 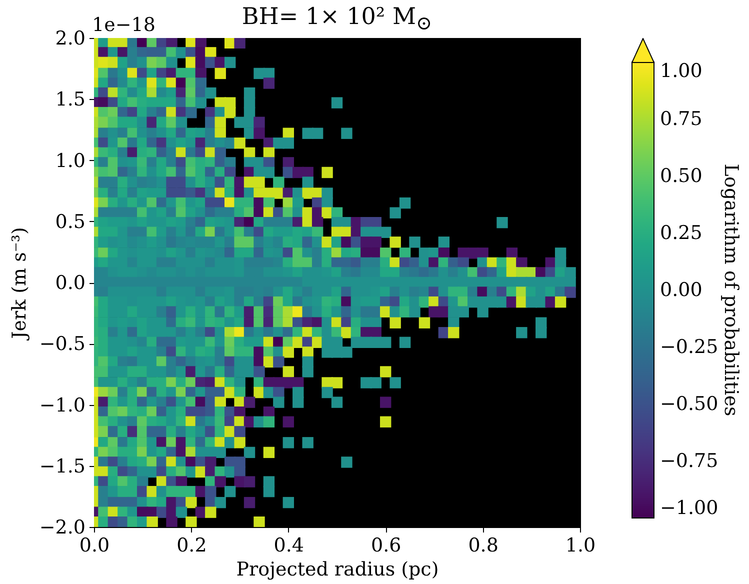 What do you see at coordinates (124, 25) in the screenshot?
I see `text: 1e−18` at bounding box center [124, 25].